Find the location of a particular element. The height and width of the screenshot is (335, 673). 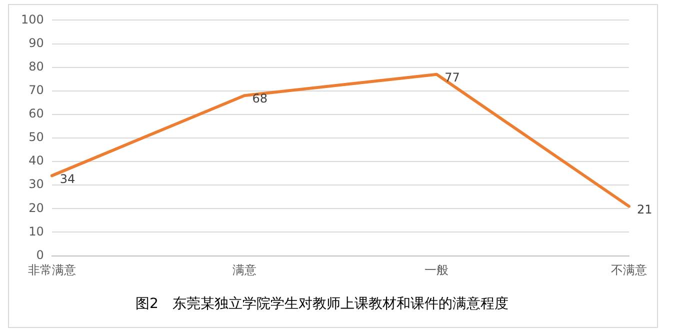

y-tick-label: 80 is located at coordinates (36, 66).